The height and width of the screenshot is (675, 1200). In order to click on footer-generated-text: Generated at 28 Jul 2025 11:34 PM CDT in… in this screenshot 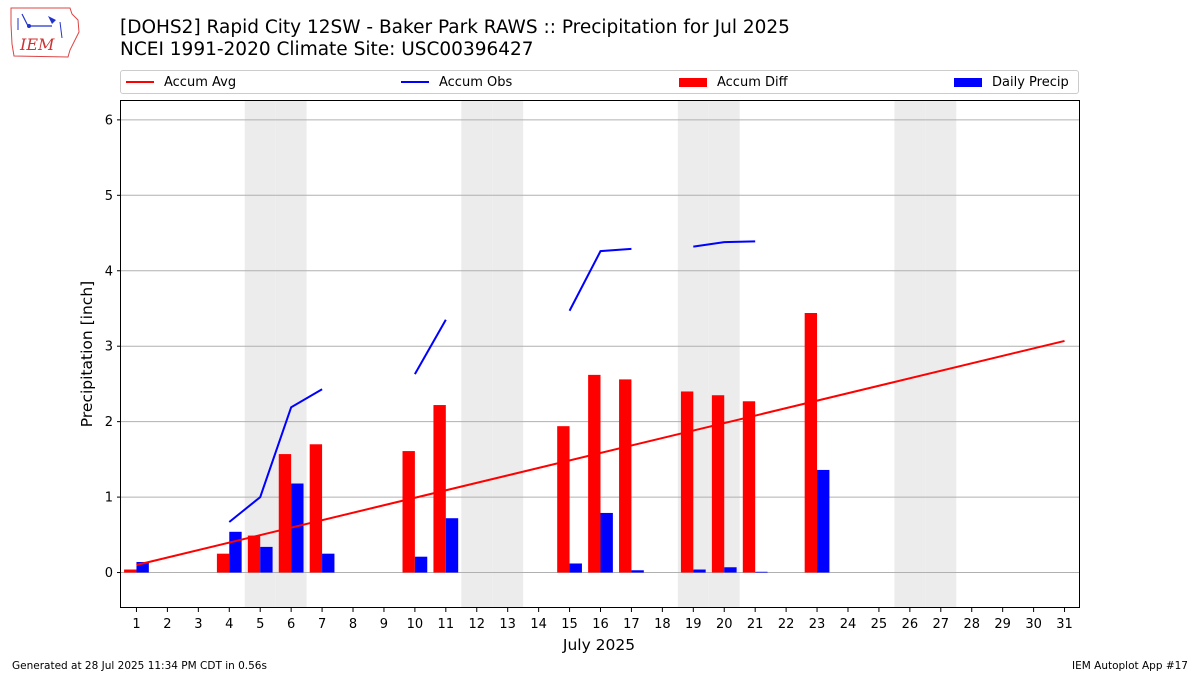, I will do `click(139, 666)`.